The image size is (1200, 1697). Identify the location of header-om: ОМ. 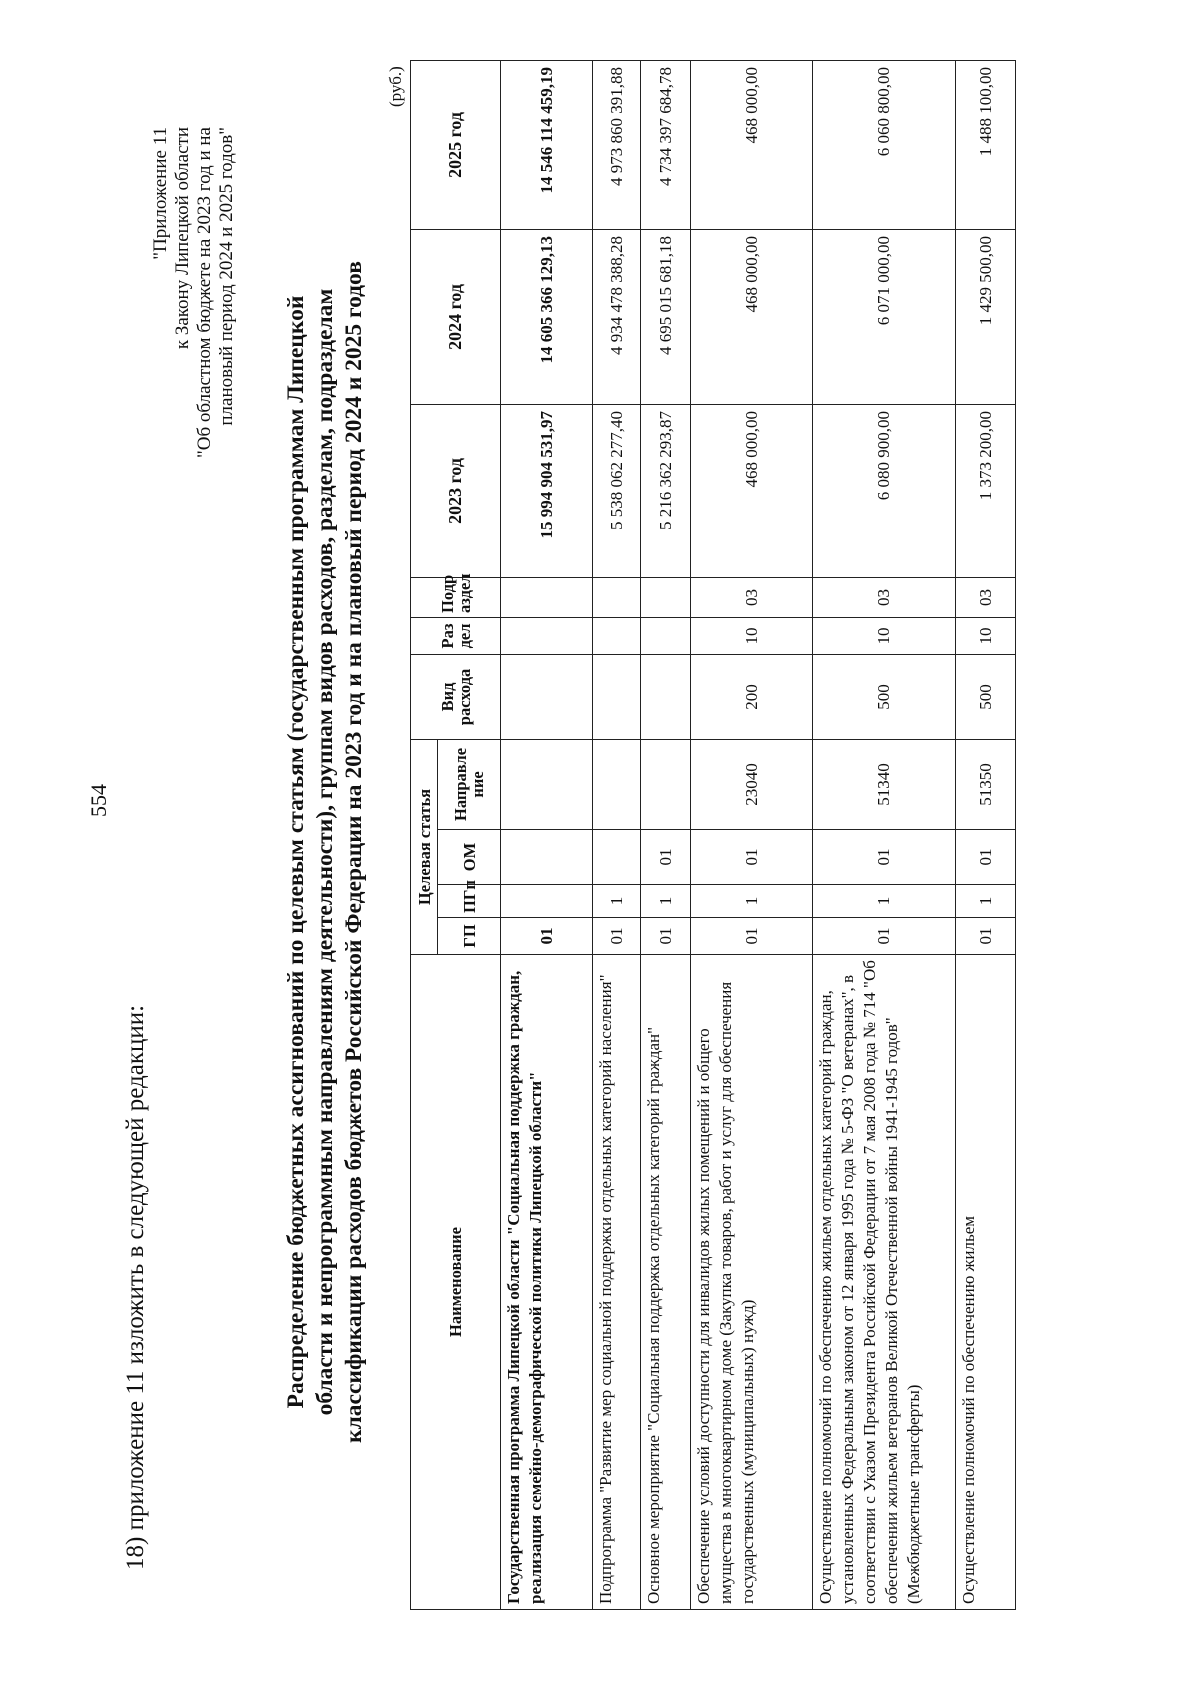
(469, 857).